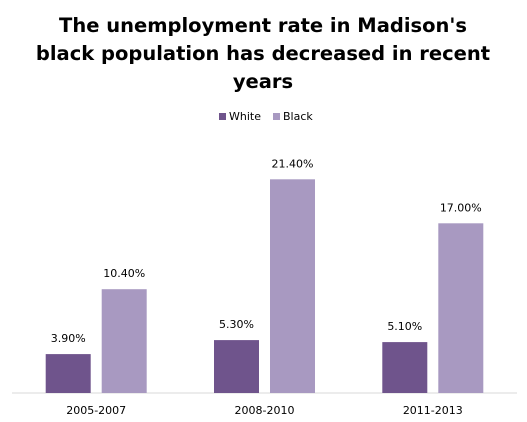 The width and height of the screenshot is (527, 422). What do you see at coordinates (263, 25) in the screenshot?
I see `chart-title-line-1: The unemployment rate in Madison's` at bounding box center [263, 25].